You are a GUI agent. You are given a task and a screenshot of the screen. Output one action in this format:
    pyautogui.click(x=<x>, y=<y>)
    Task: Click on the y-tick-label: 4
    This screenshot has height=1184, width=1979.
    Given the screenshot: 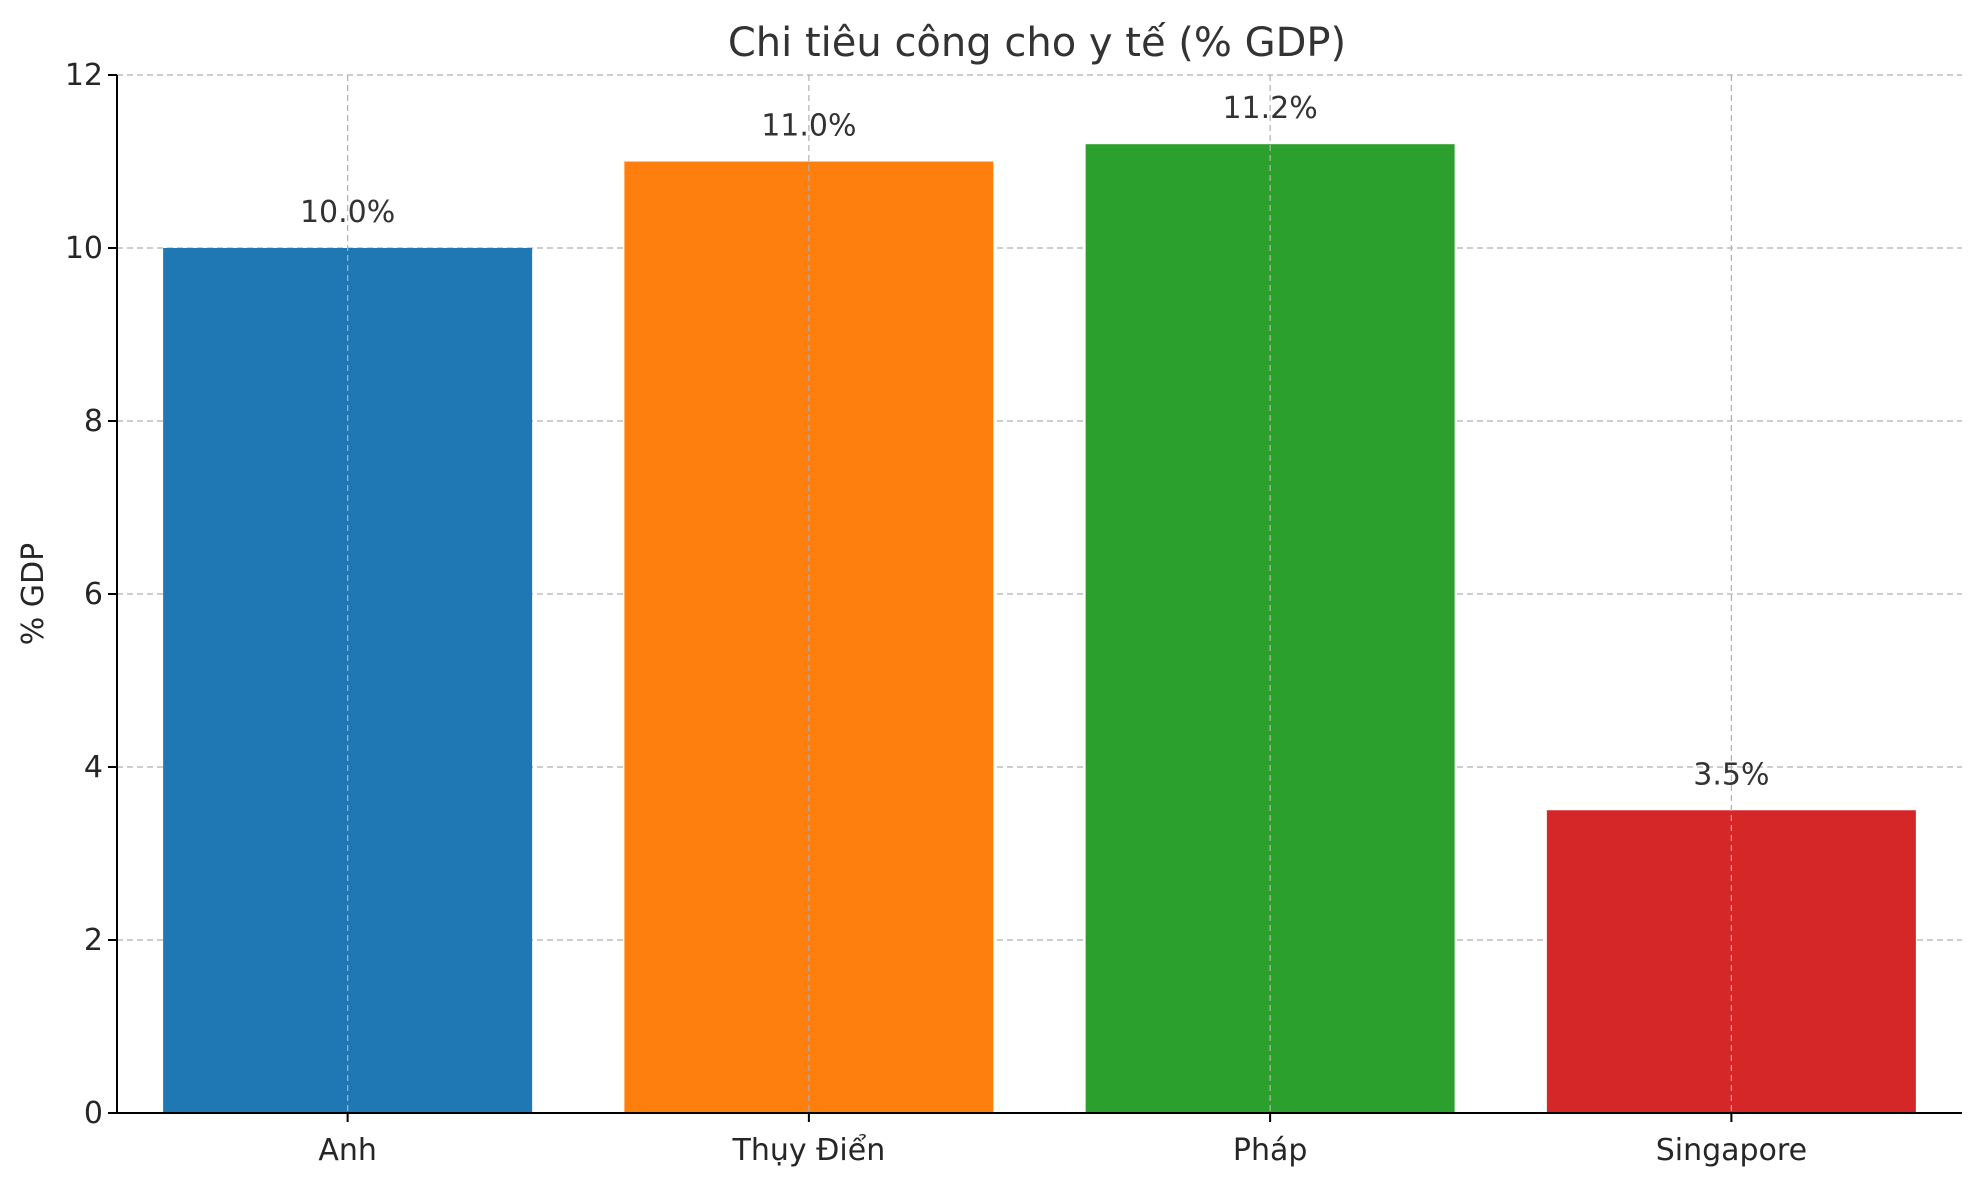 What is the action you would take?
    pyautogui.click(x=93, y=767)
    